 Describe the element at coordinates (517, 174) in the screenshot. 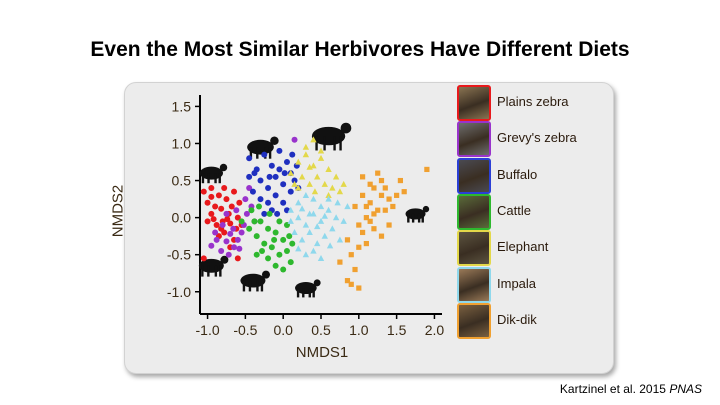

I see `legend-label: Buffalo` at that location.